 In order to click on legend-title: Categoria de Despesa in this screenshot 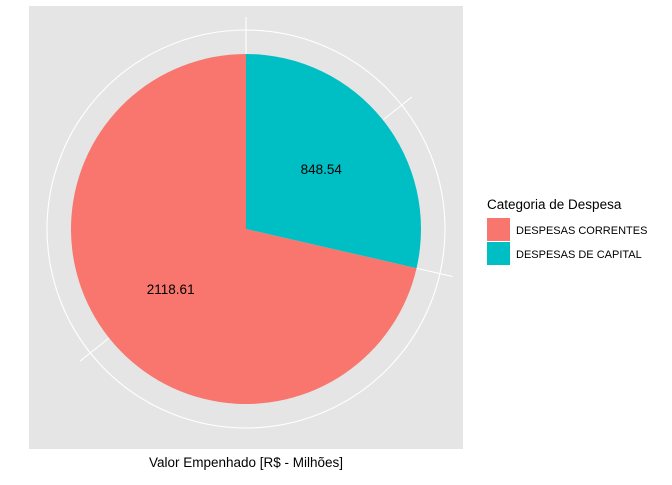, I will do `click(554, 204)`.